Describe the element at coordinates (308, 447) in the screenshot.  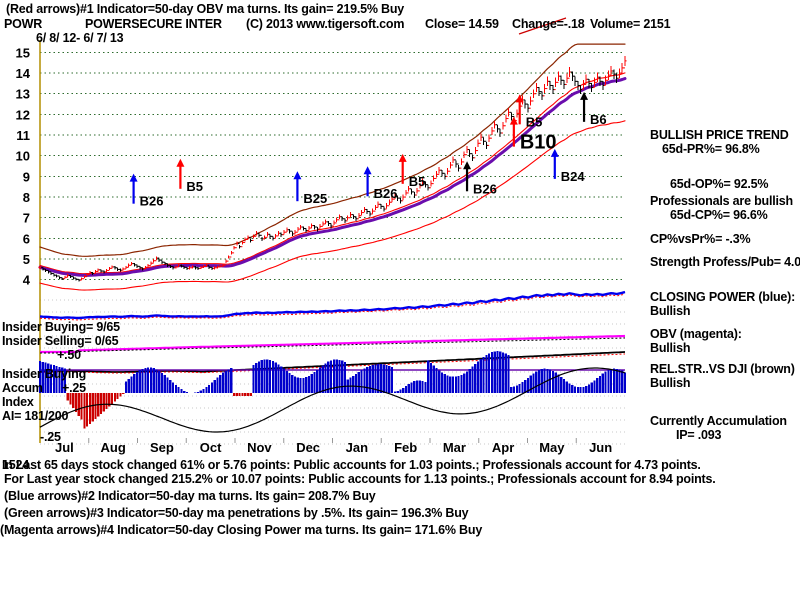
I see `x-axis-tick-dec: Dec` at that location.